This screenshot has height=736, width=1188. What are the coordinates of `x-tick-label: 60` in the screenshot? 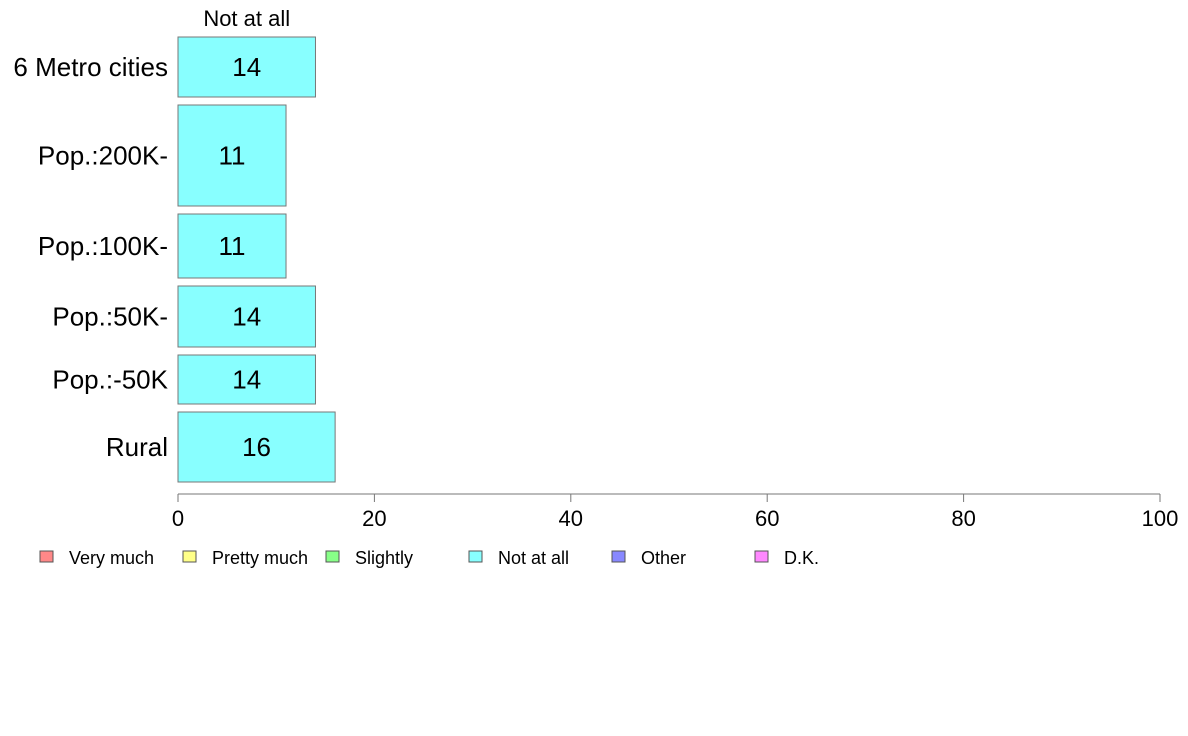 It's located at (767, 518).